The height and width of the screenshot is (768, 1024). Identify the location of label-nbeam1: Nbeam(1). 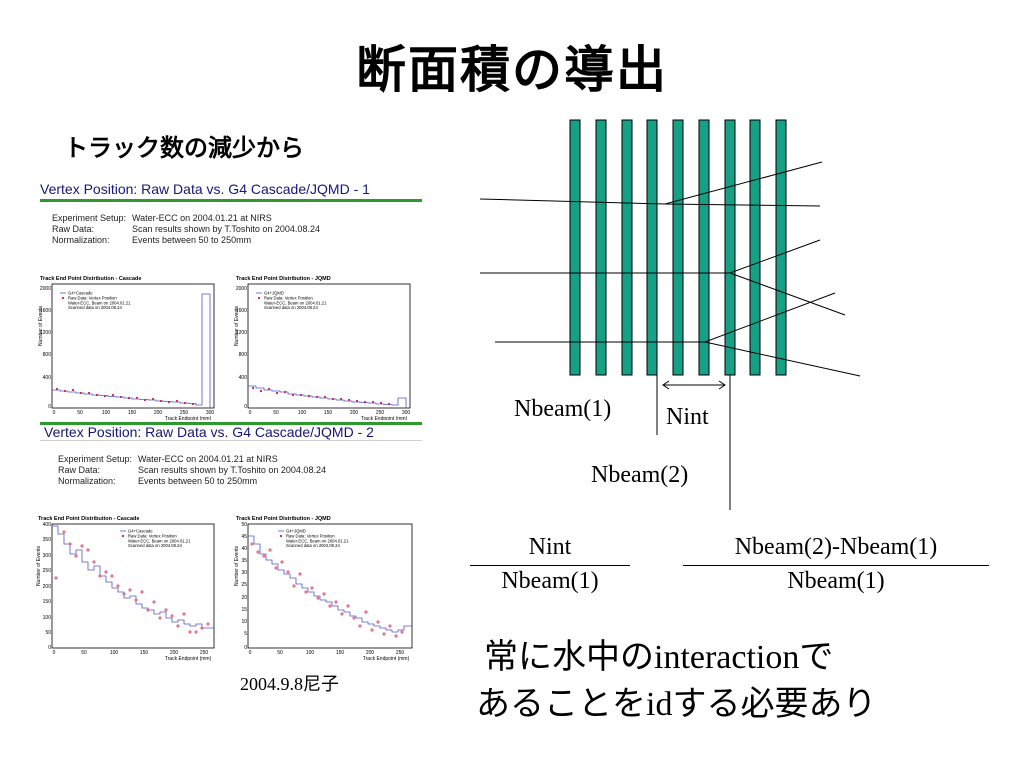
(563, 409).